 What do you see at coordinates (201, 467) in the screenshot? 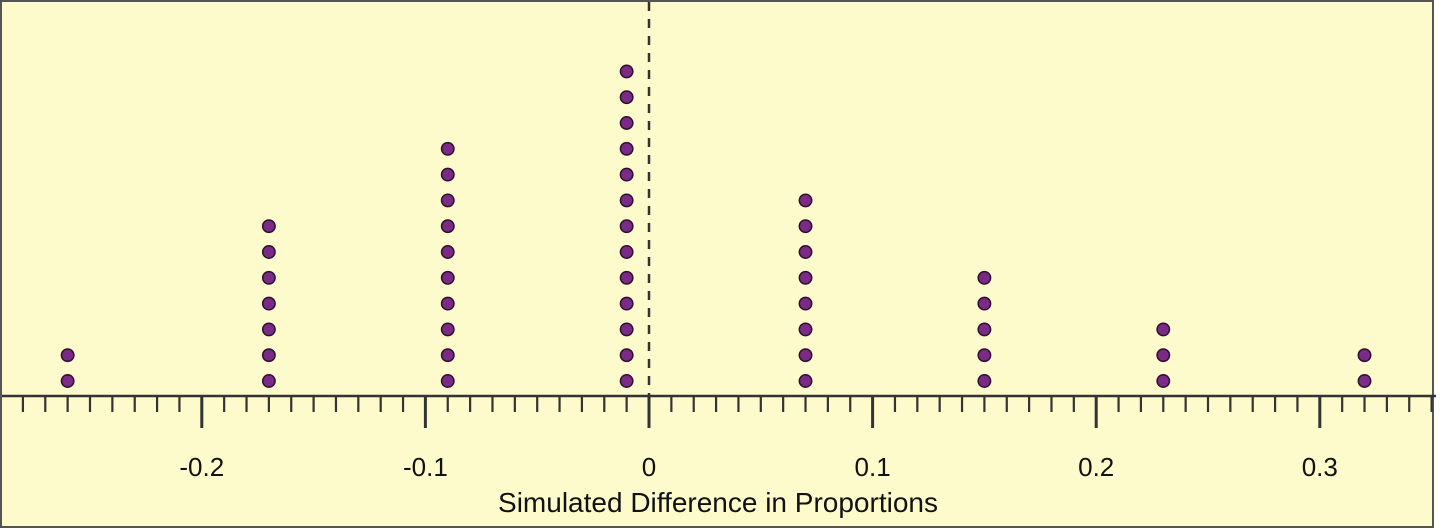
I see `x-tick-label: -0.2` at bounding box center [201, 467].